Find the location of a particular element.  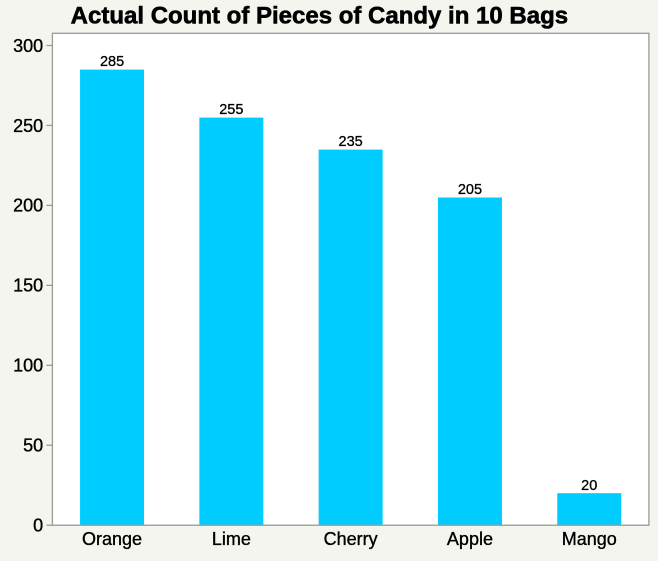

svg-text: 250 is located at coordinates (28, 126).